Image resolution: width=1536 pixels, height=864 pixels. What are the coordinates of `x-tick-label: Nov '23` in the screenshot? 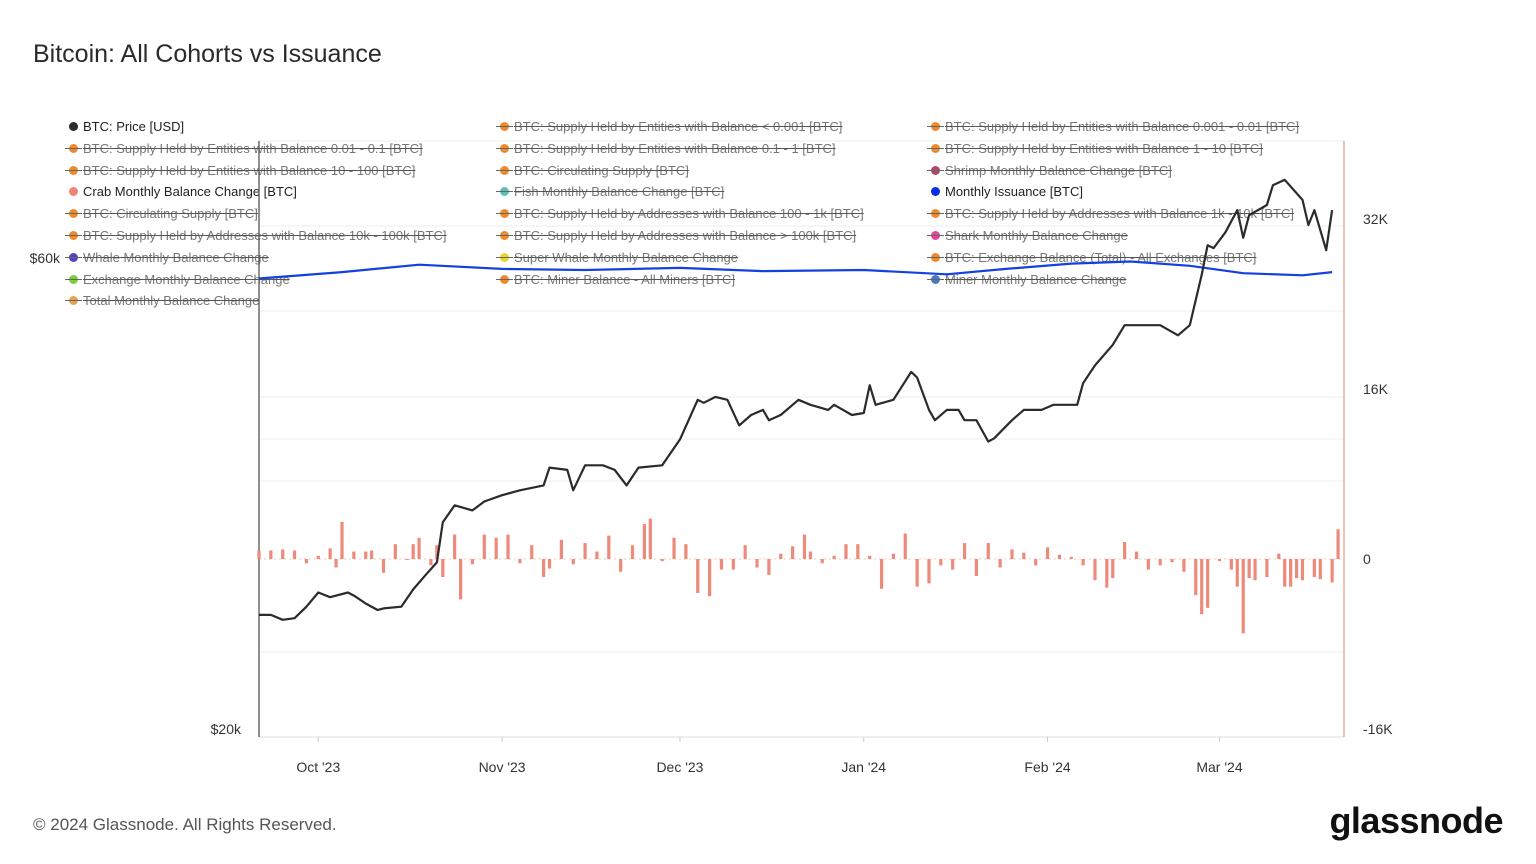 It's located at (502, 767).